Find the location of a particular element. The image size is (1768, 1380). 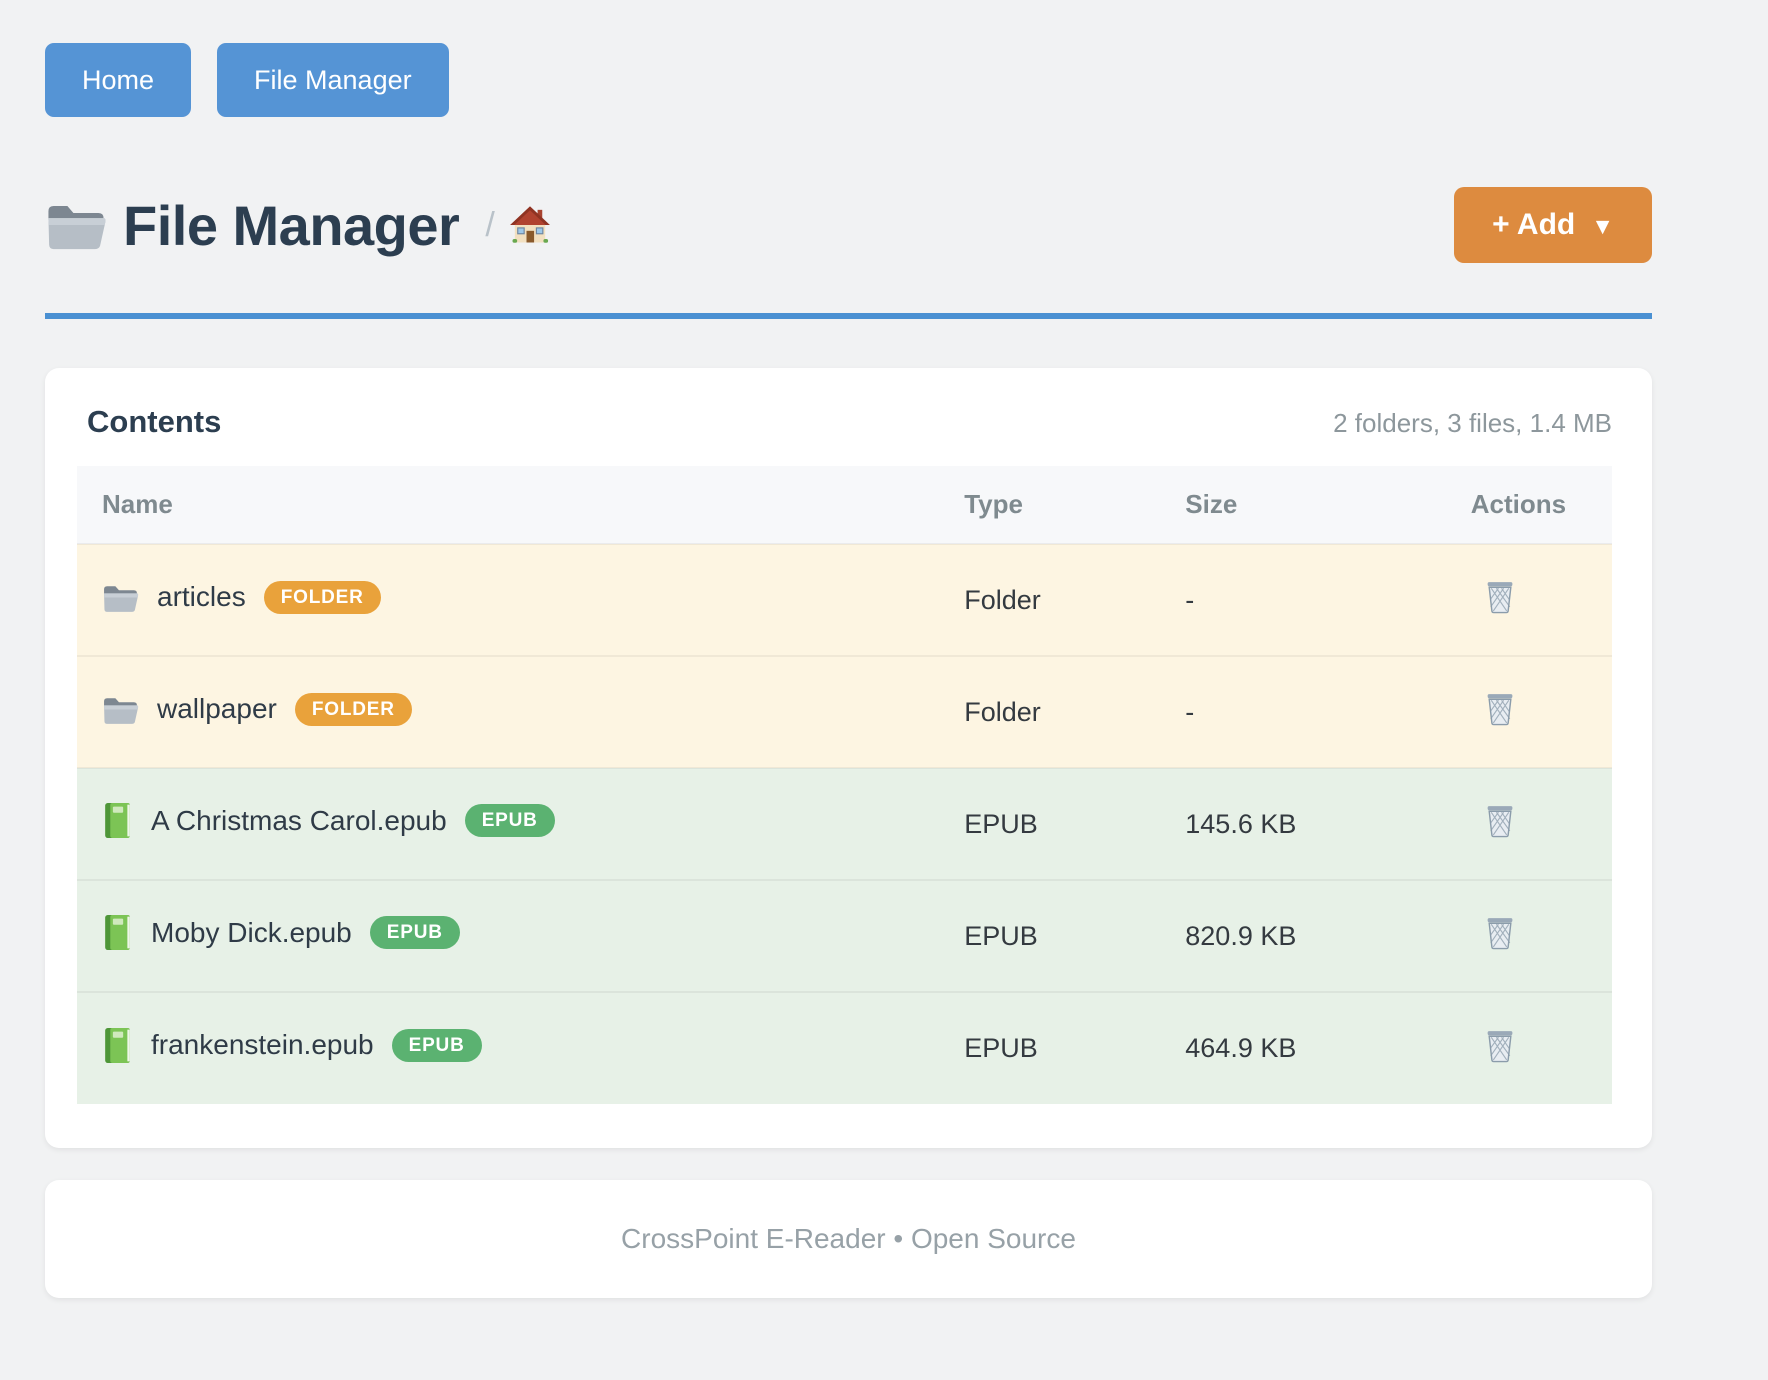

footer-text: CrossPoint E-Reader • Open Source is located at coordinates (848, 1238).